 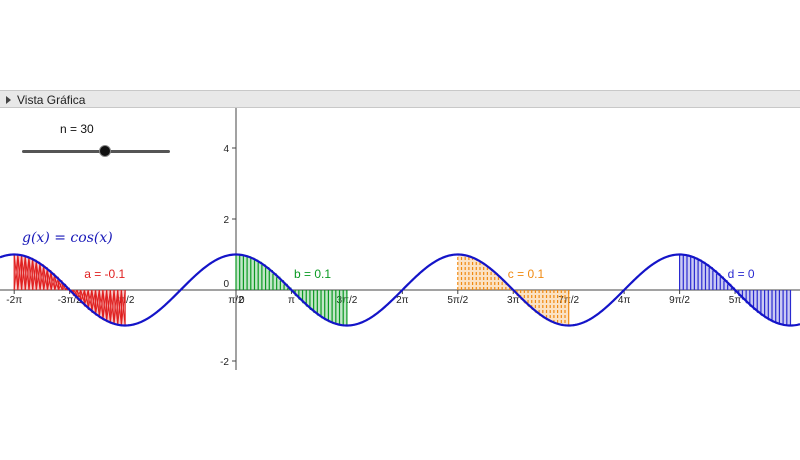 I want to click on region-label: d = 0, so click(x=741, y=274).